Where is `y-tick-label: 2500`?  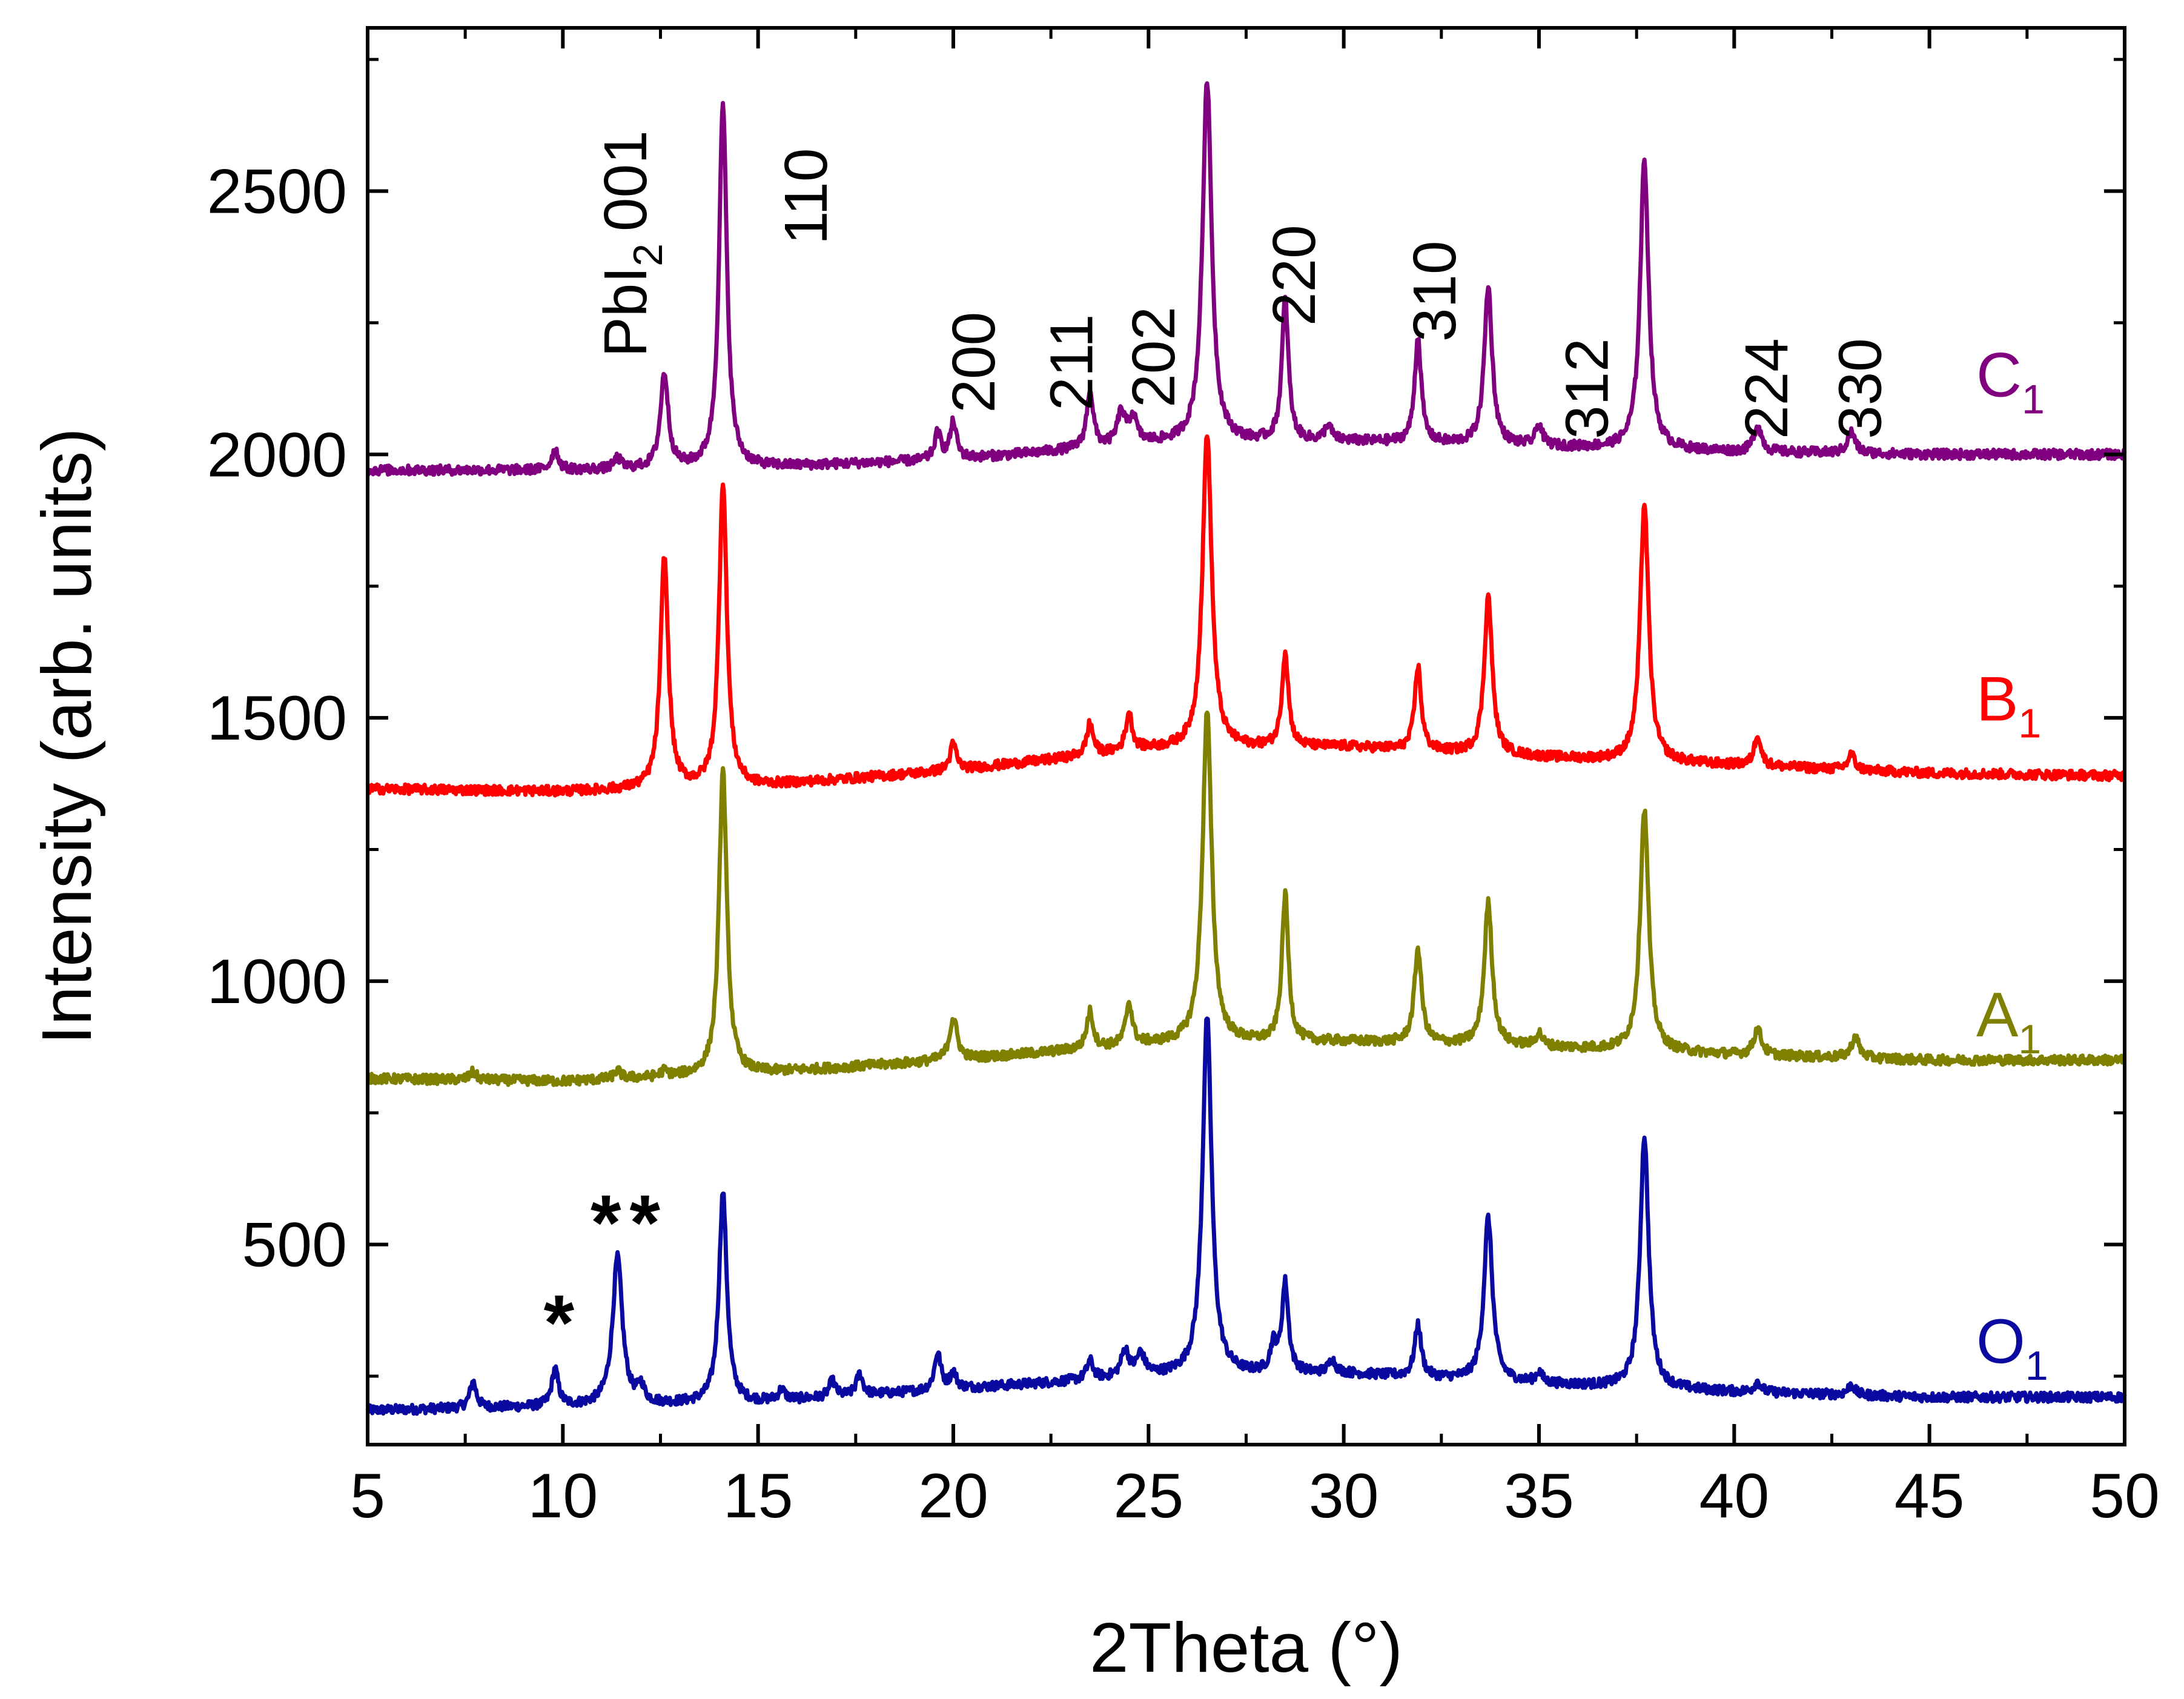
y-tick-label: 2500 is located at coordinates (277, 192).